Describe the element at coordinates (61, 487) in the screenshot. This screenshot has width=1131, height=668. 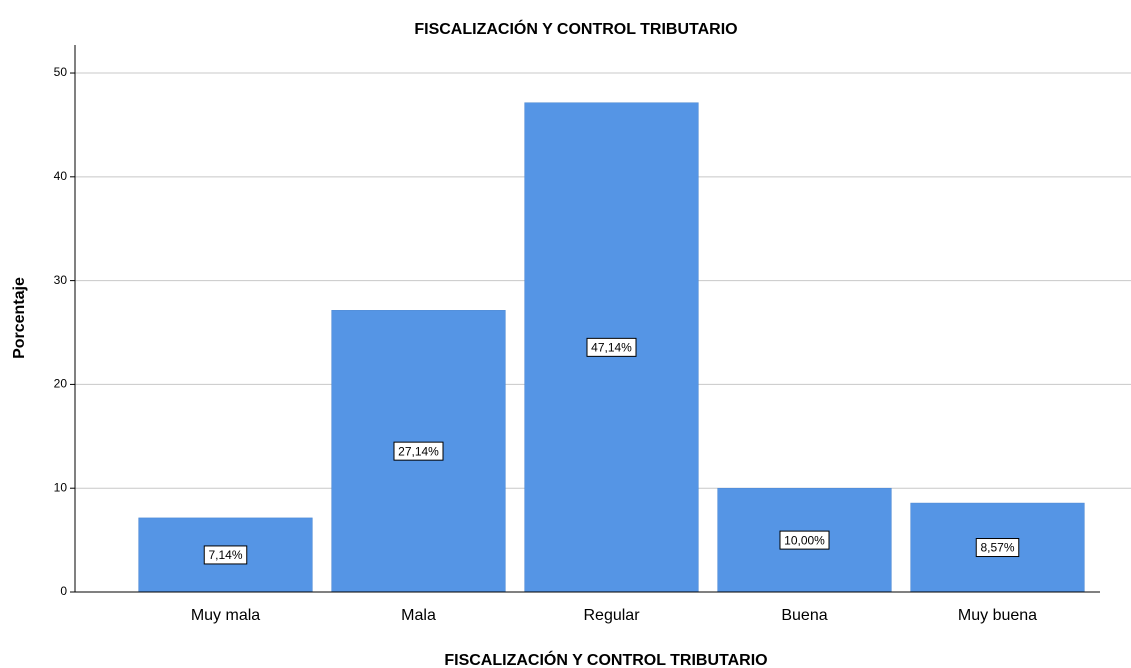
I see `y-tick-label: 10` at that location.